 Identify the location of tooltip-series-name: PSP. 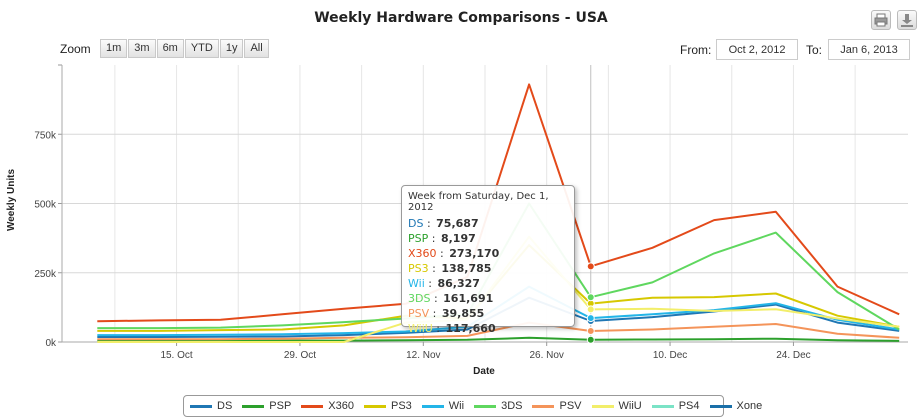
(418, 238).